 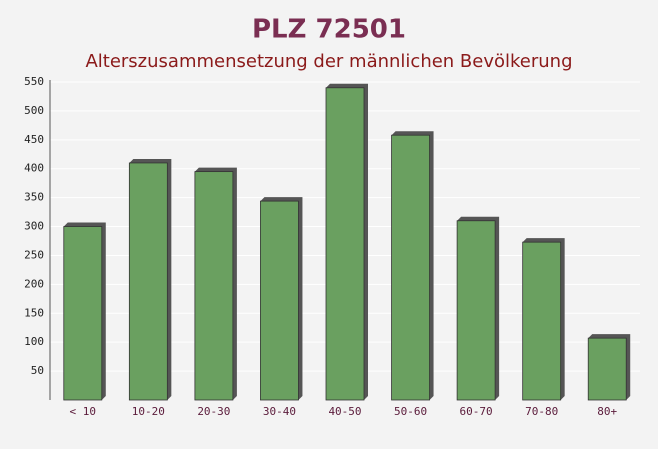 I want to click on y-tick-label: 400, so click(x=34, y=168).